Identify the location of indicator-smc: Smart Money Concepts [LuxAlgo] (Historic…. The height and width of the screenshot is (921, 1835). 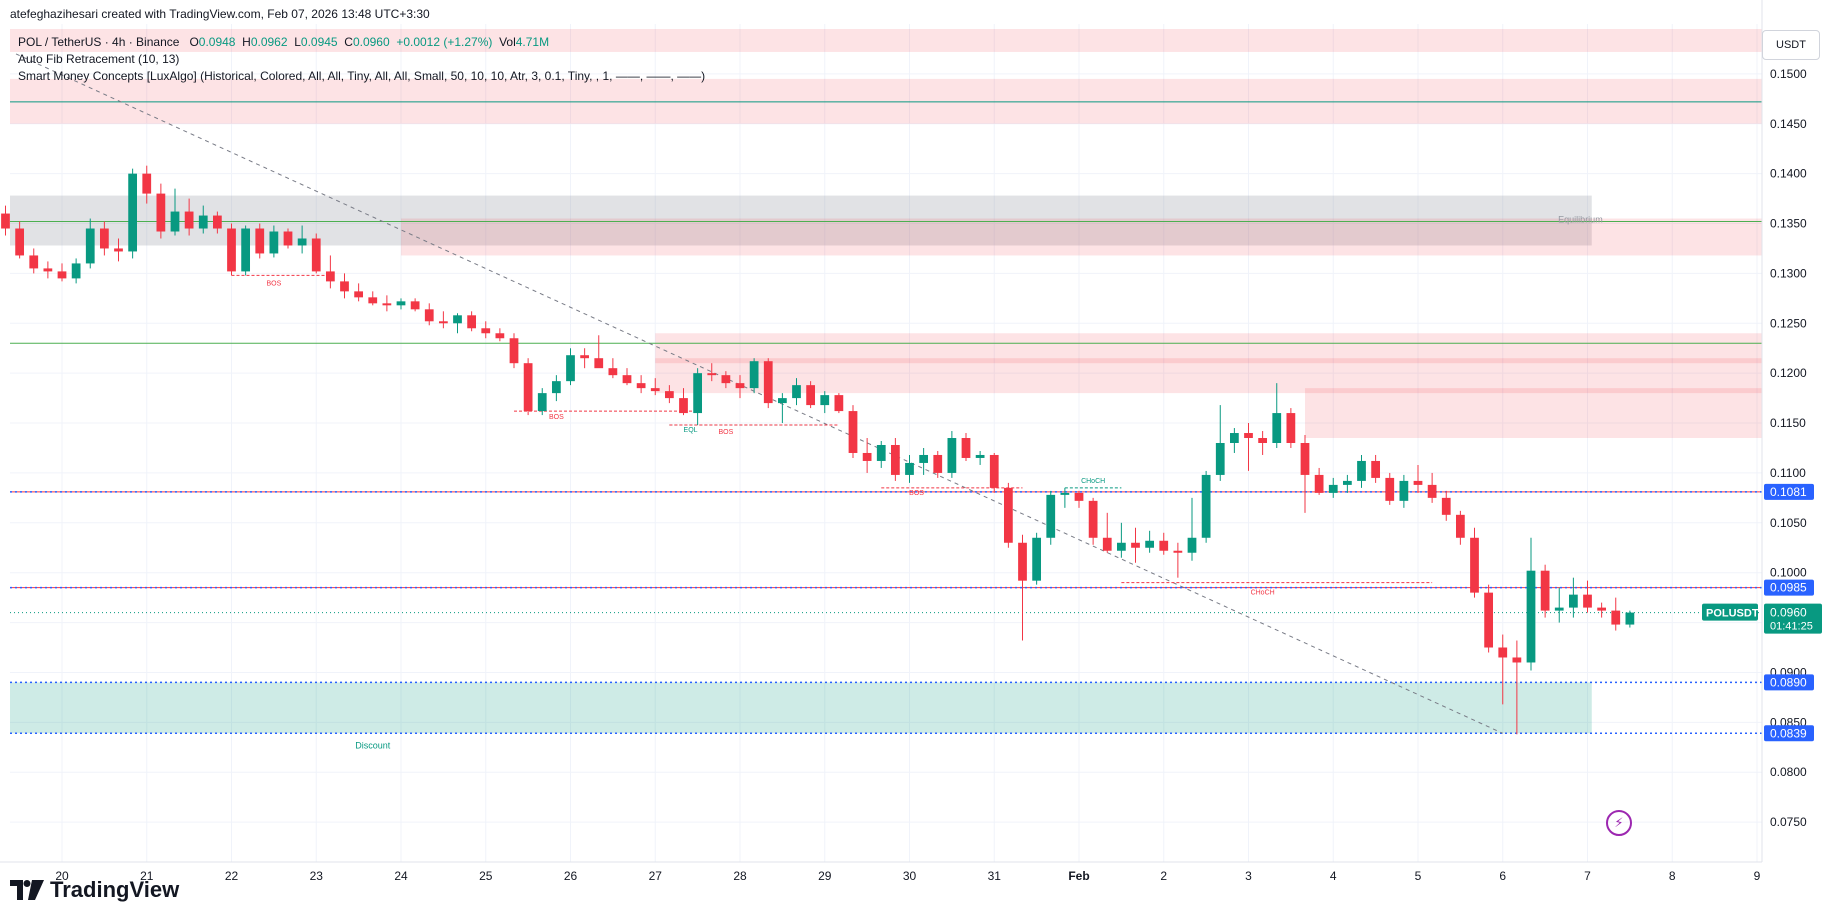
(362, 76).